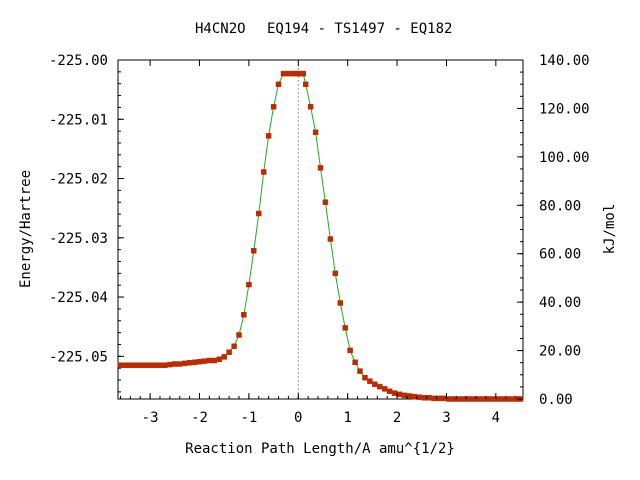 This screenshot has height=480, width=640. What do you see at coordinates (220, 29) in the screenshot?
I see `title-molecule: H4CN2O` at bounding box center [220, 29].